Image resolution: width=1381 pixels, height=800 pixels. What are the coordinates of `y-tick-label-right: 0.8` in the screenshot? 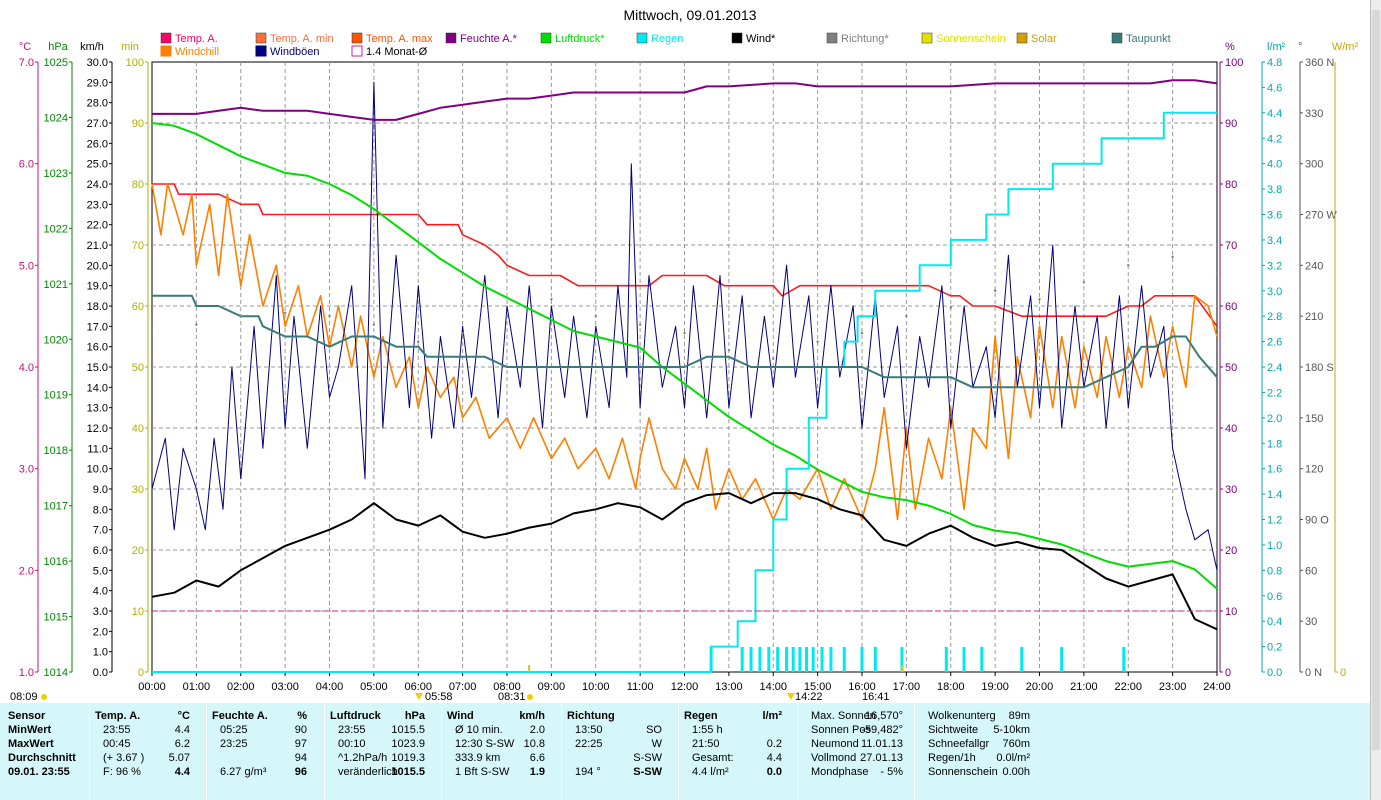 It's located at (1274, 571).